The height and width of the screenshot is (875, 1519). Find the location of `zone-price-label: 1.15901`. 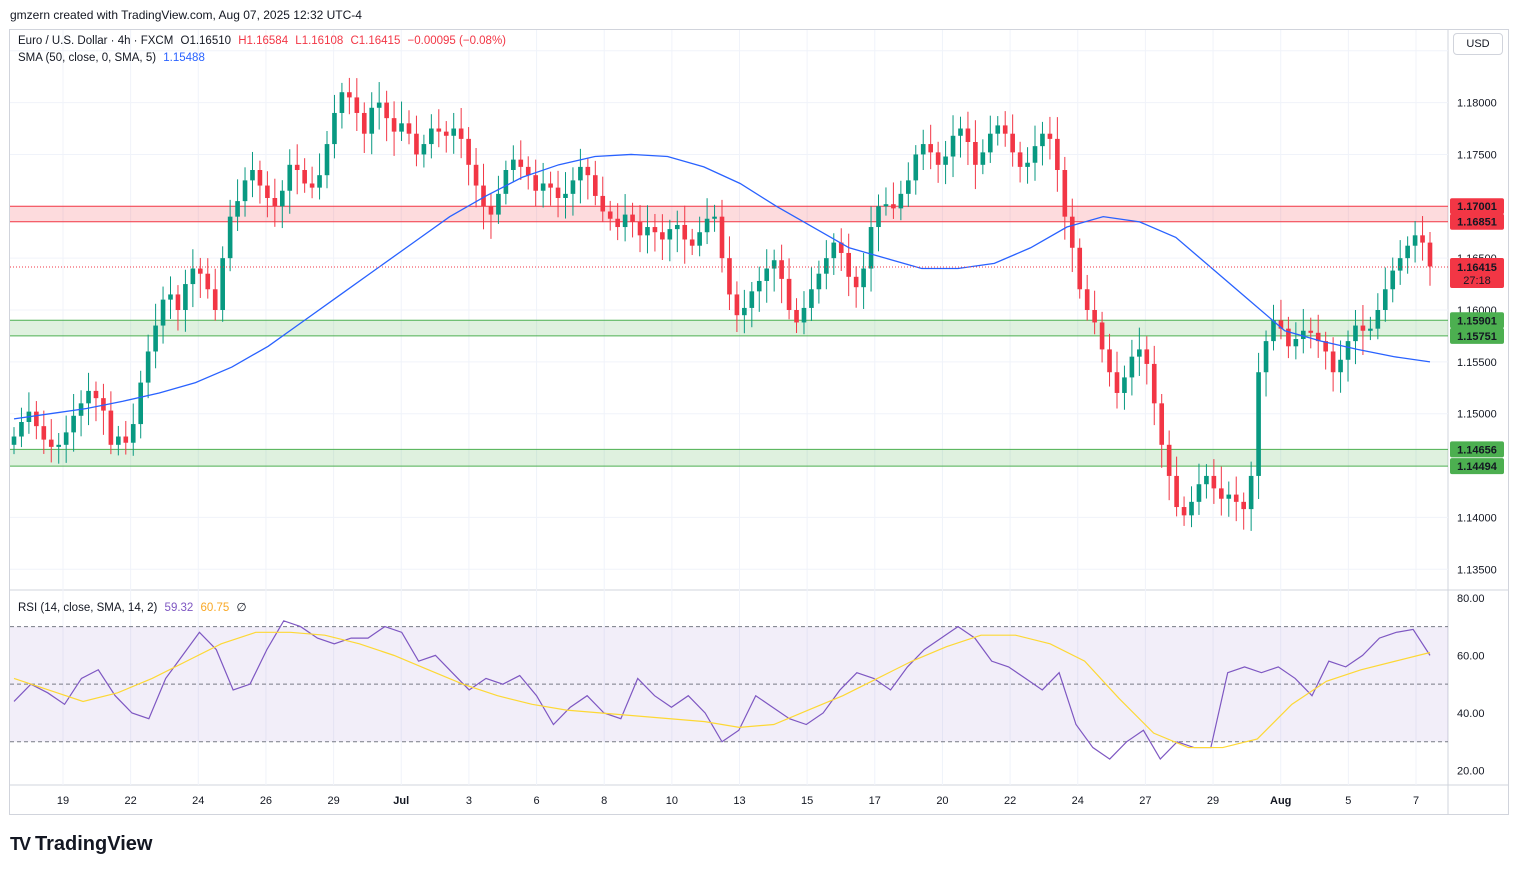

zone-price-label: 1.15901 is located at coordinates (1477, 321).